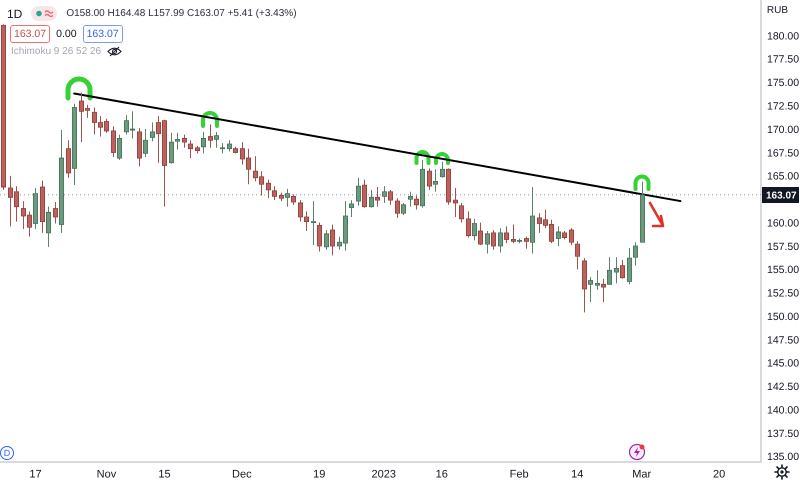 This screenshot has height=484, width=800. What do you see at coordinates (783, 270) in the screenshot?
I see `y-tick-label: 155.00` at bounding box center [783, 270].